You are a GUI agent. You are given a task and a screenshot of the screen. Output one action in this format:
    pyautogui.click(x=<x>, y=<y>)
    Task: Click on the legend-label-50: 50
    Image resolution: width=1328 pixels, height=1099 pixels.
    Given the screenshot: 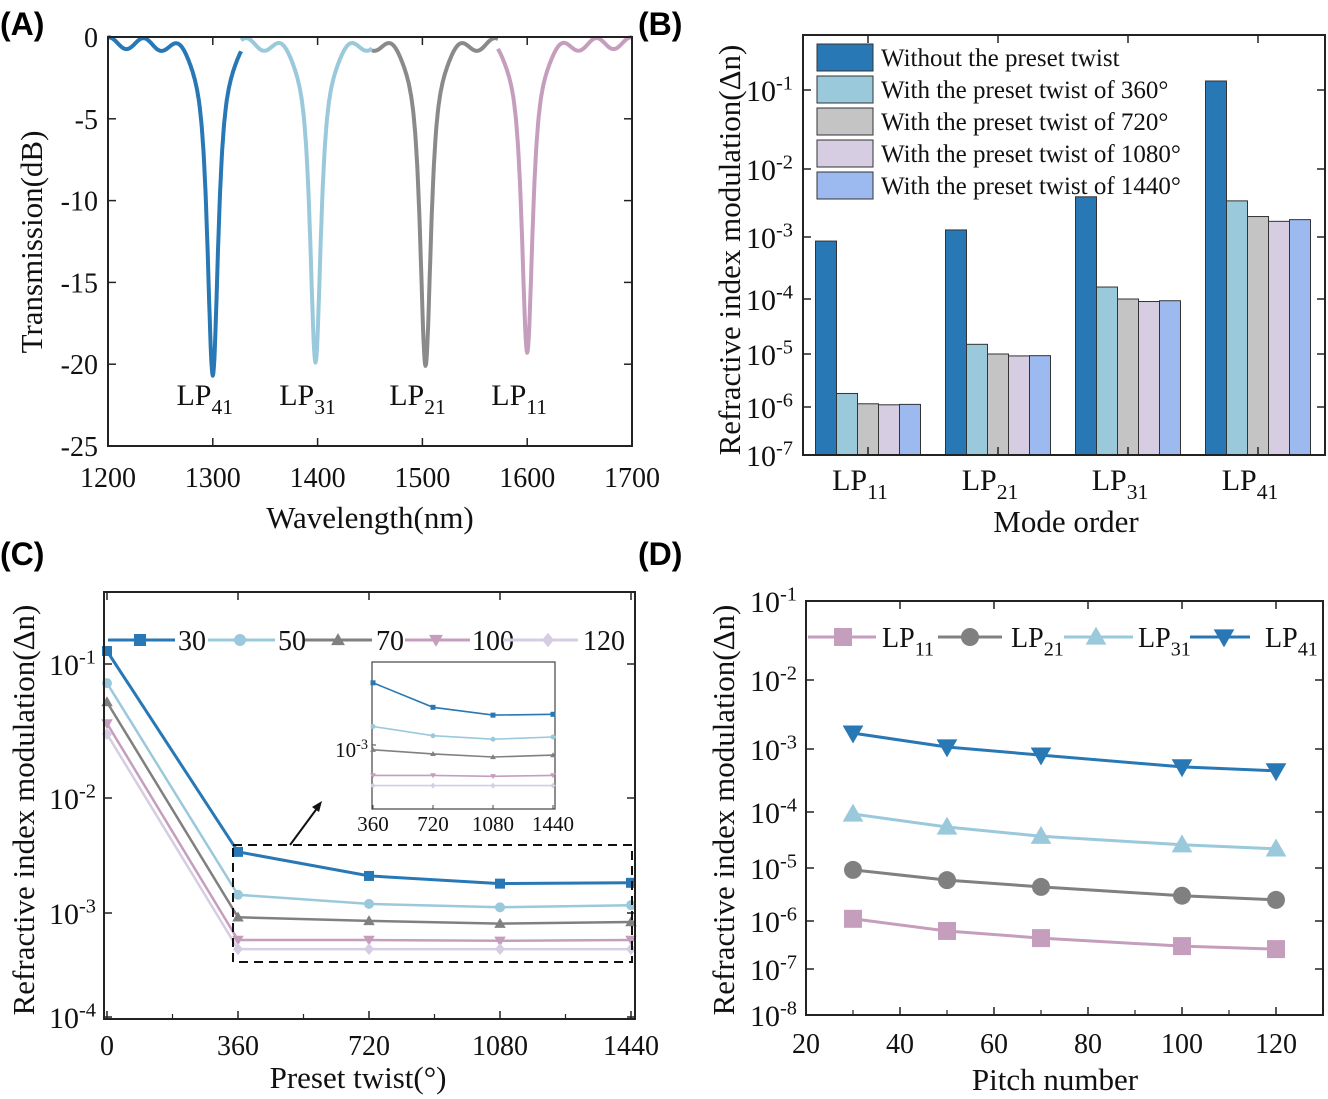 What is the action you would take?
    pyautogui.click(x=292, y=641)
    